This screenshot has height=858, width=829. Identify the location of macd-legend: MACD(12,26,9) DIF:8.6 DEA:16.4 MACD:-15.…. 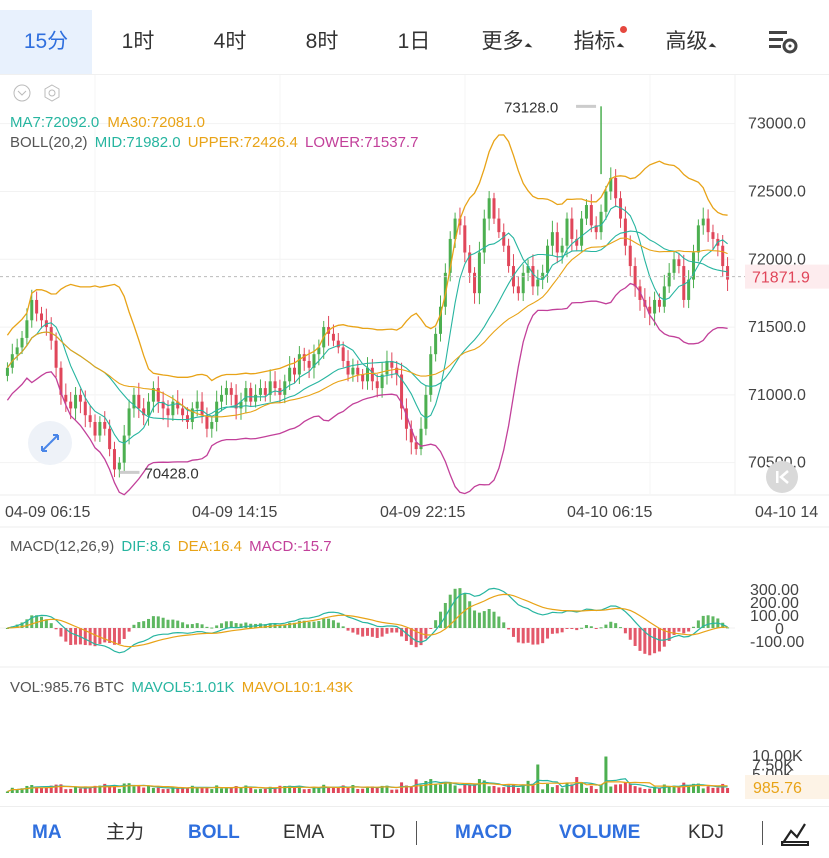
(171, 546).